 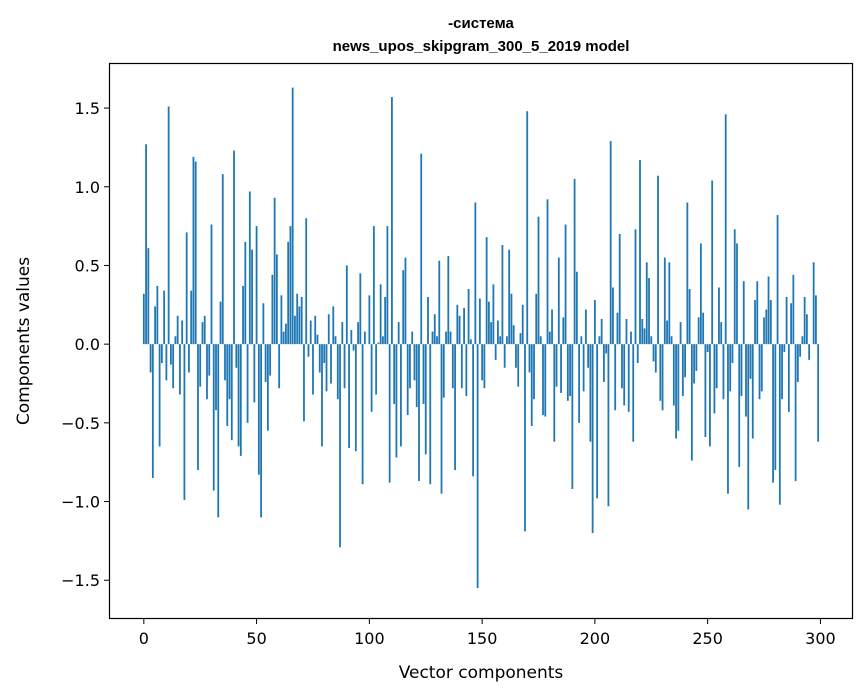 What do you see at coordinates (80, 502) in the screenshot?
I see `y-tick-label: −1.0` at bounding box center [80, 502].